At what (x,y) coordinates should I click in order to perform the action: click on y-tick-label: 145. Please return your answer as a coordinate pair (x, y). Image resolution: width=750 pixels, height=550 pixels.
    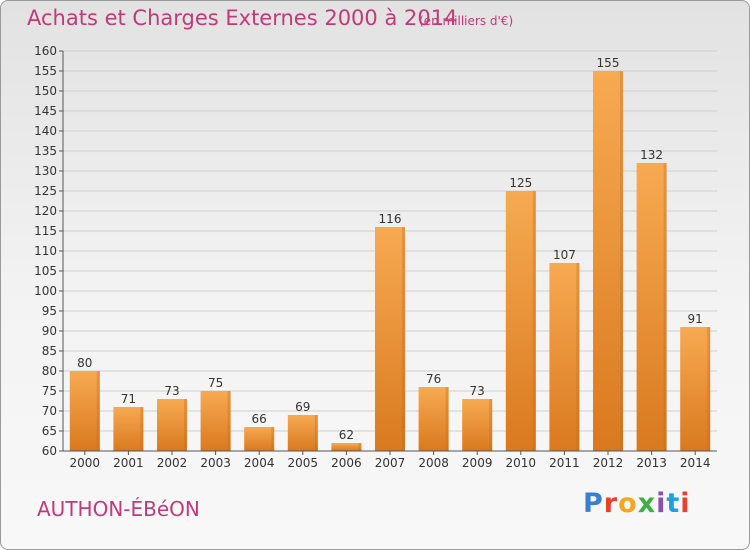
    Looking at the image, I should click on (45, 111).